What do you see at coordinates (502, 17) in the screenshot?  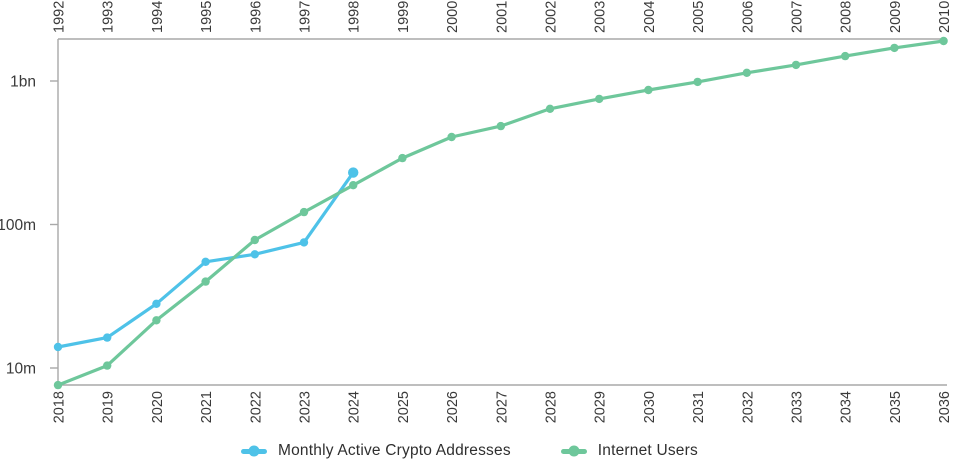 I see `top-axis-year-label: 2001` at bounding box center [502, 17].